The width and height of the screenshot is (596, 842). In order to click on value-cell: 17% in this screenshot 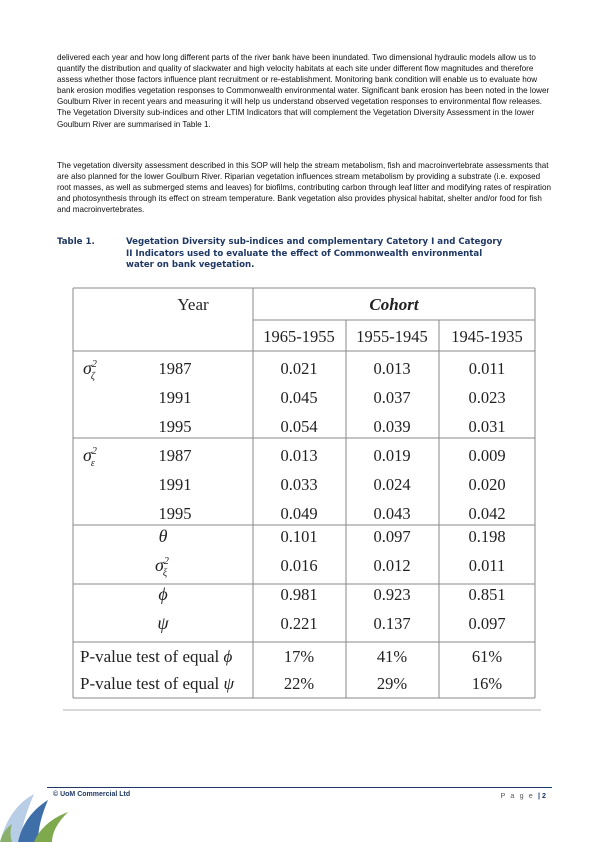, I will do `click(299, 656)`.